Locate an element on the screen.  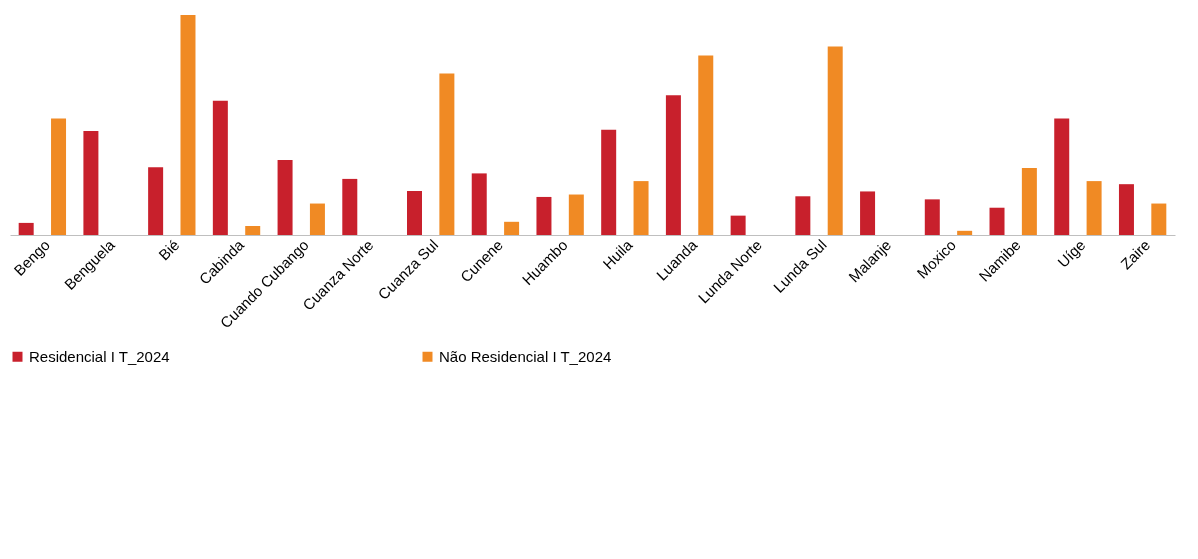
x-tick-label: Bié is located at coordinates (169, 250).